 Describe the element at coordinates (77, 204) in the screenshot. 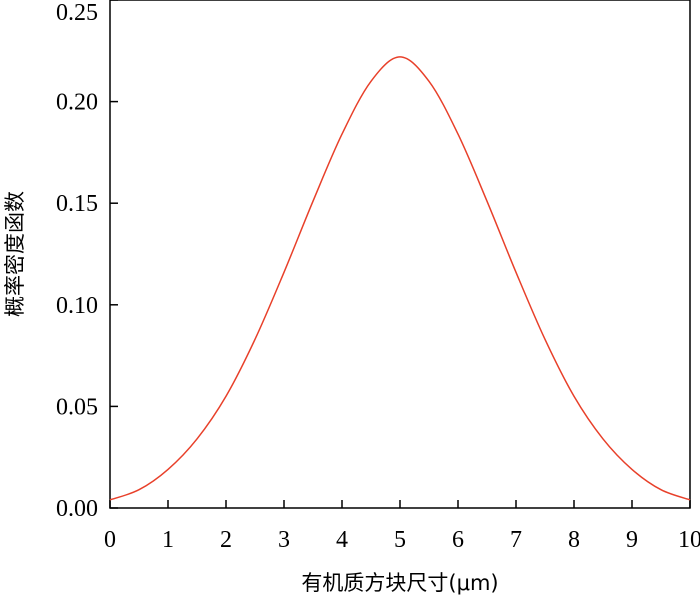

I see `y-tick-label: 0.15` at that location.